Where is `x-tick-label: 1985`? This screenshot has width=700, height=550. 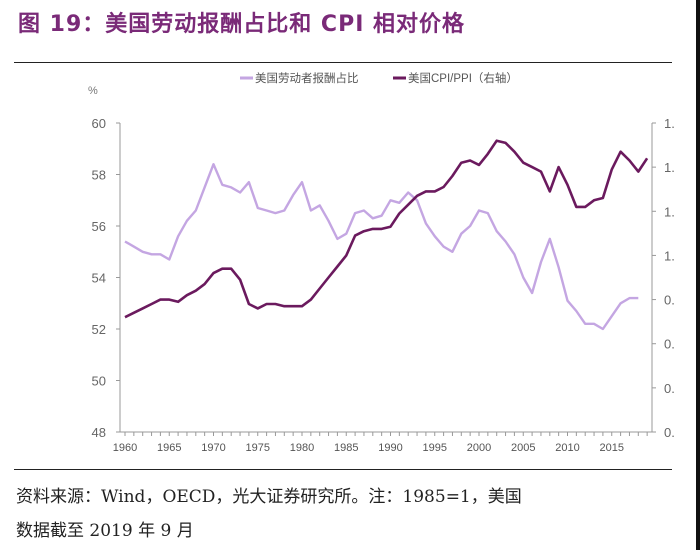
x-tick-label: 1985 is located at coordinates (346, 448).